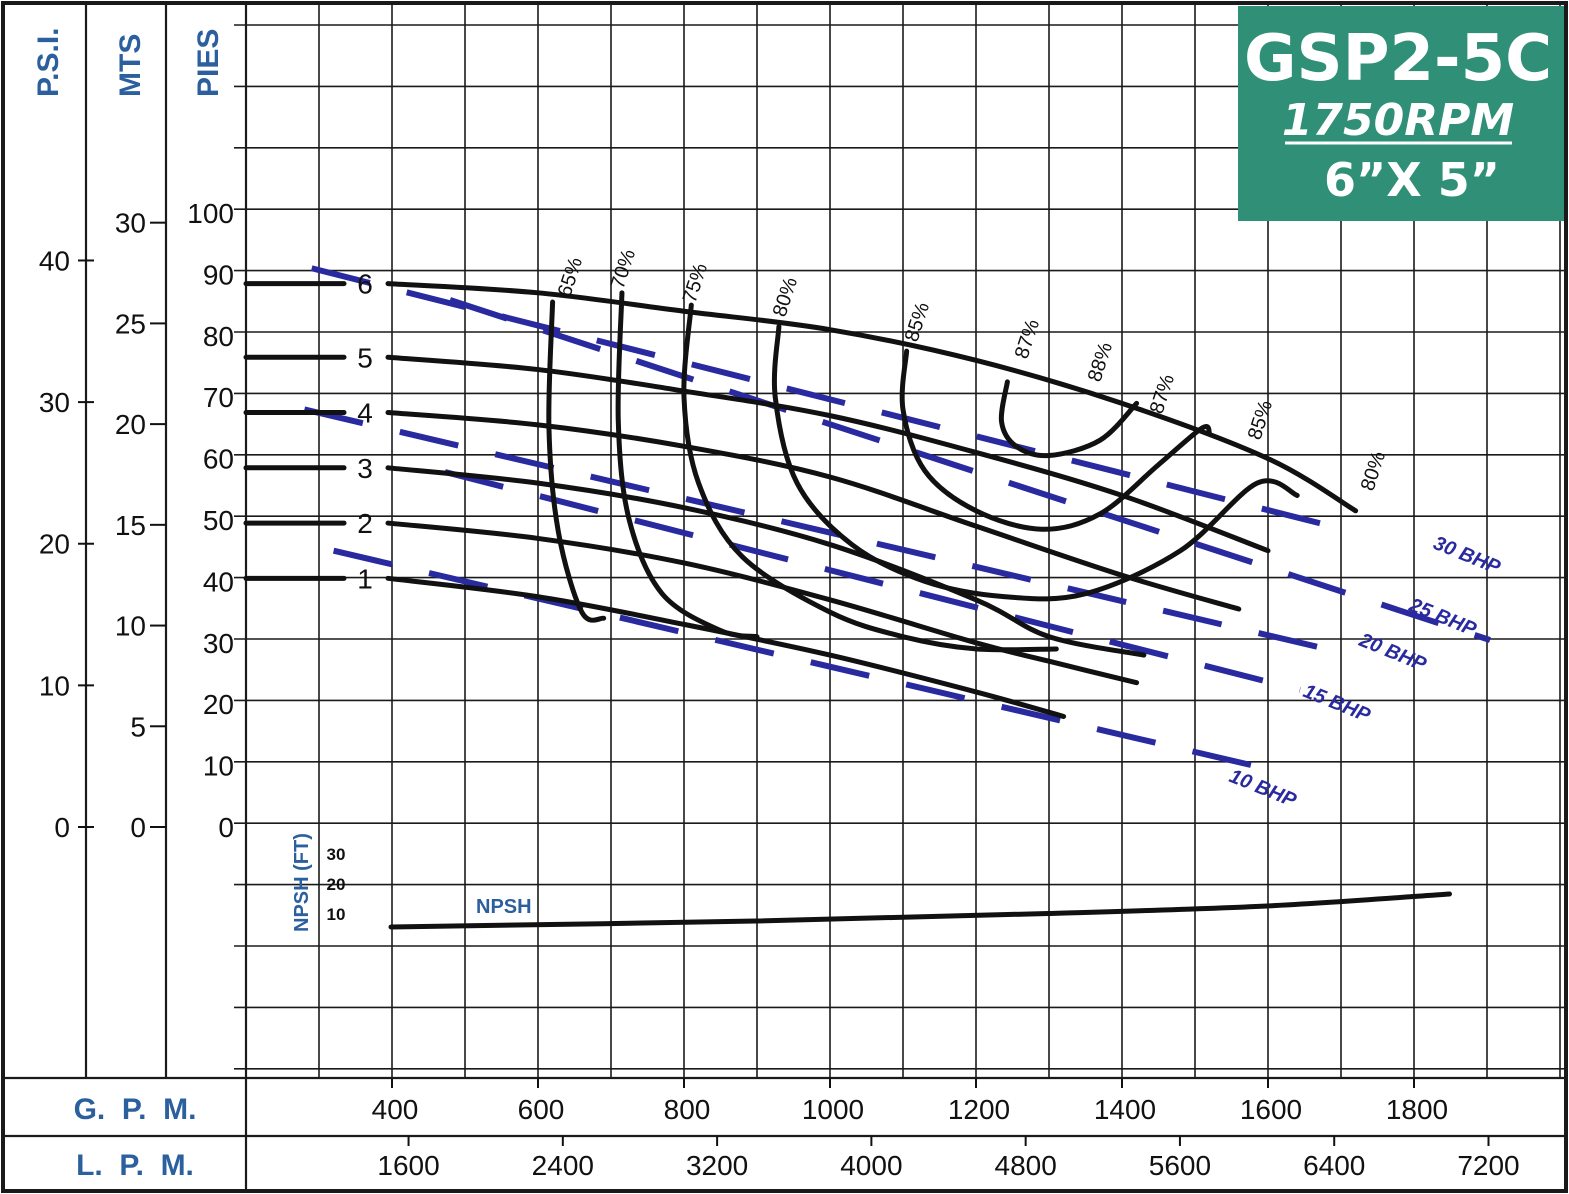  What do you see at coordinates (336, 854) in the screenshot?
I see `npsh-tick-label: 30` at bounding box center [336, 854].